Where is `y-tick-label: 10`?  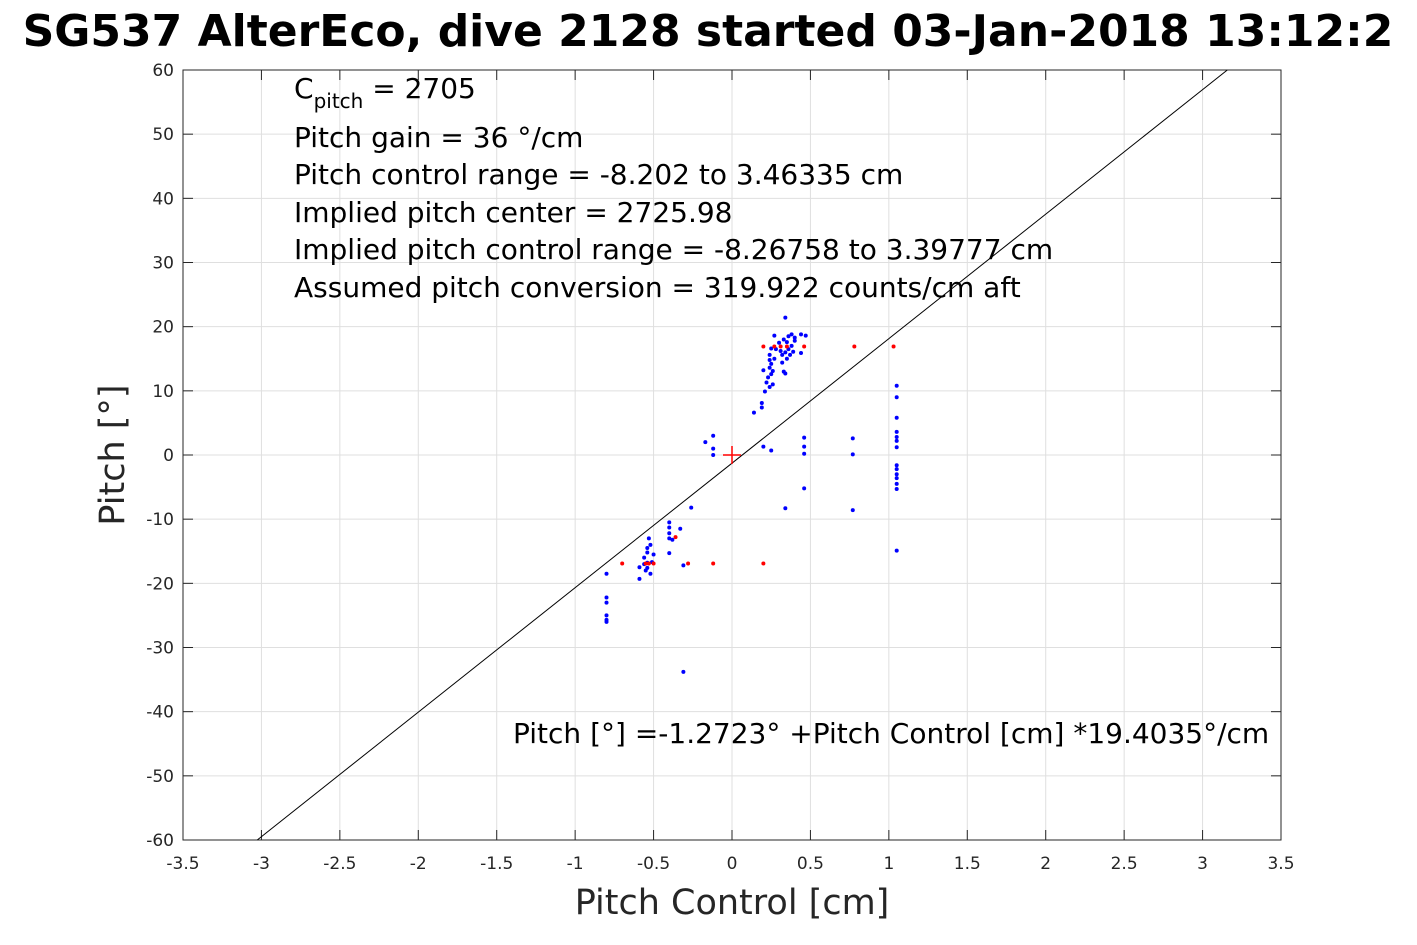
y-tick-label: 10 is located at coordinates (163, 392).